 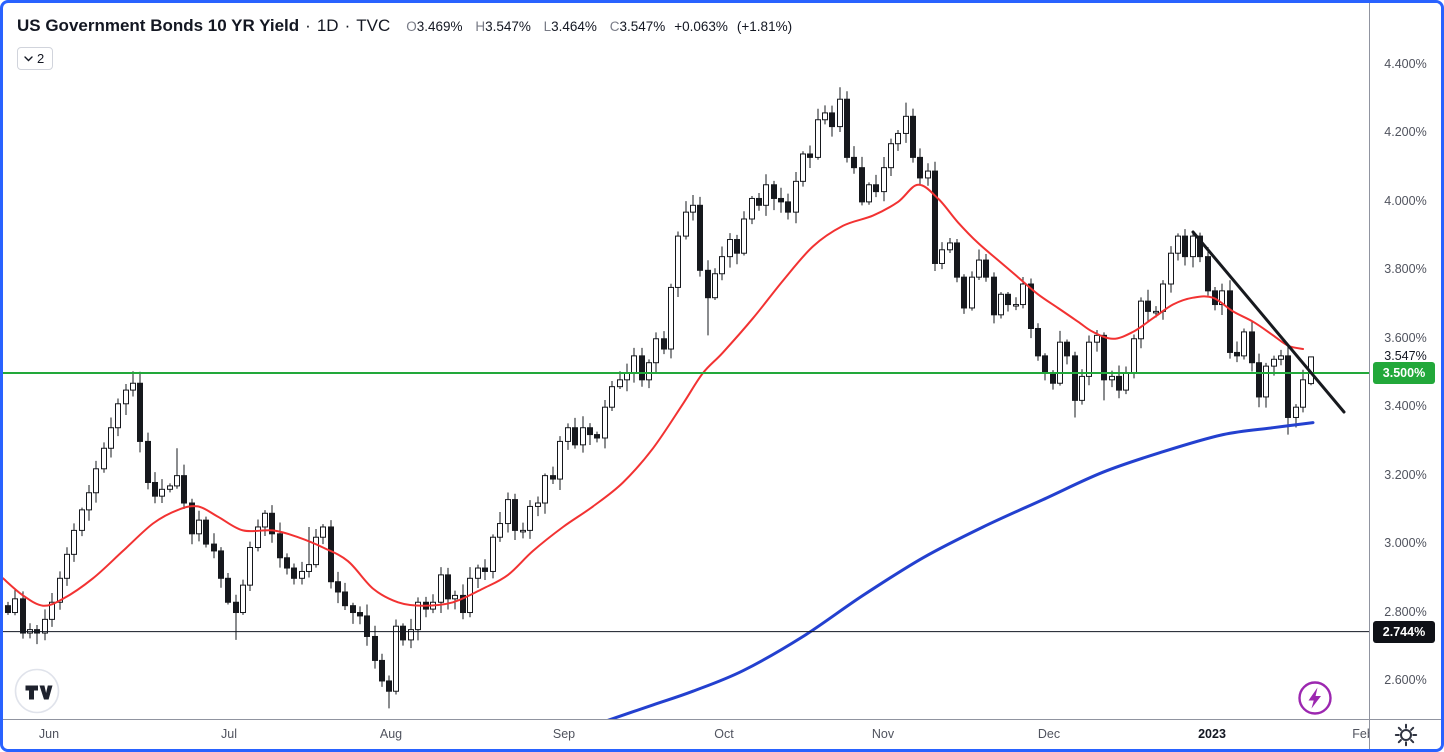 What do you see at coordinates (37, 693) in the screenshot?
I see `tradingview-logo` at bounding box center [37, 693].